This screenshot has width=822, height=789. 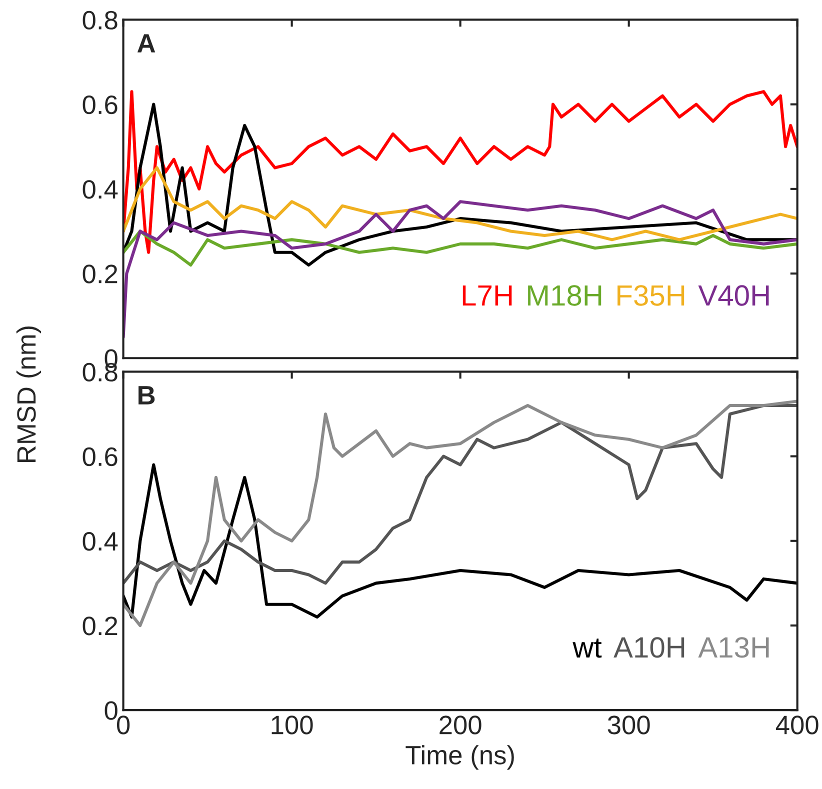 I want to click on series-label: M18H, so click(x=565, y=295).